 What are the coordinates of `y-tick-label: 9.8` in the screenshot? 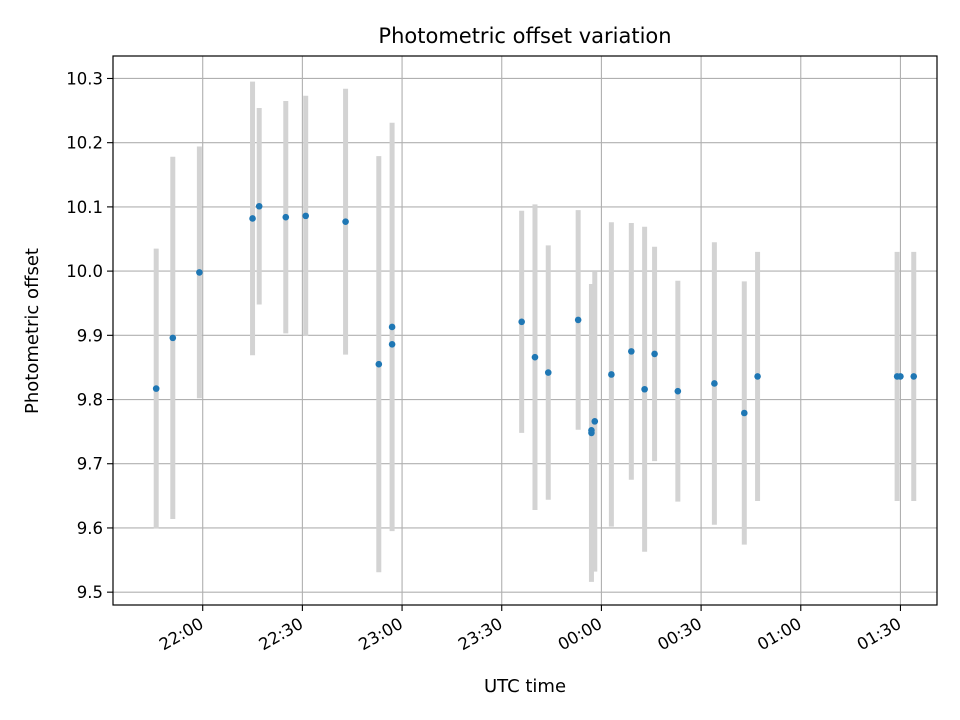 It's located at (90, 400).